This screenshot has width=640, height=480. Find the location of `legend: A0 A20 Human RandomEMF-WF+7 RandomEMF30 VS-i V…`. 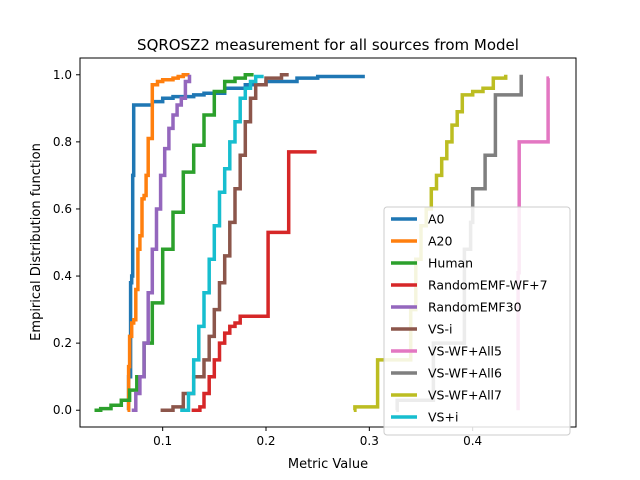

legend: A0 A20 Human RandomEMF-WF+7 RandomEMF30 VS-i V… is located at coordinates (477, 321).